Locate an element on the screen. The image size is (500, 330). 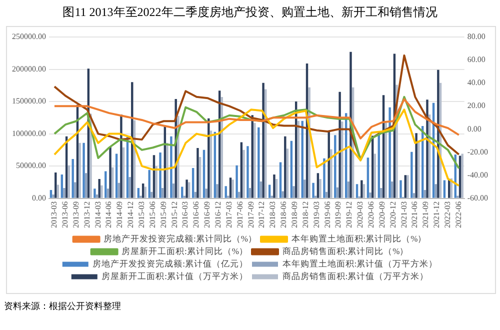
x-tick-label: 2016-06 is located at coordinates (196, 214).